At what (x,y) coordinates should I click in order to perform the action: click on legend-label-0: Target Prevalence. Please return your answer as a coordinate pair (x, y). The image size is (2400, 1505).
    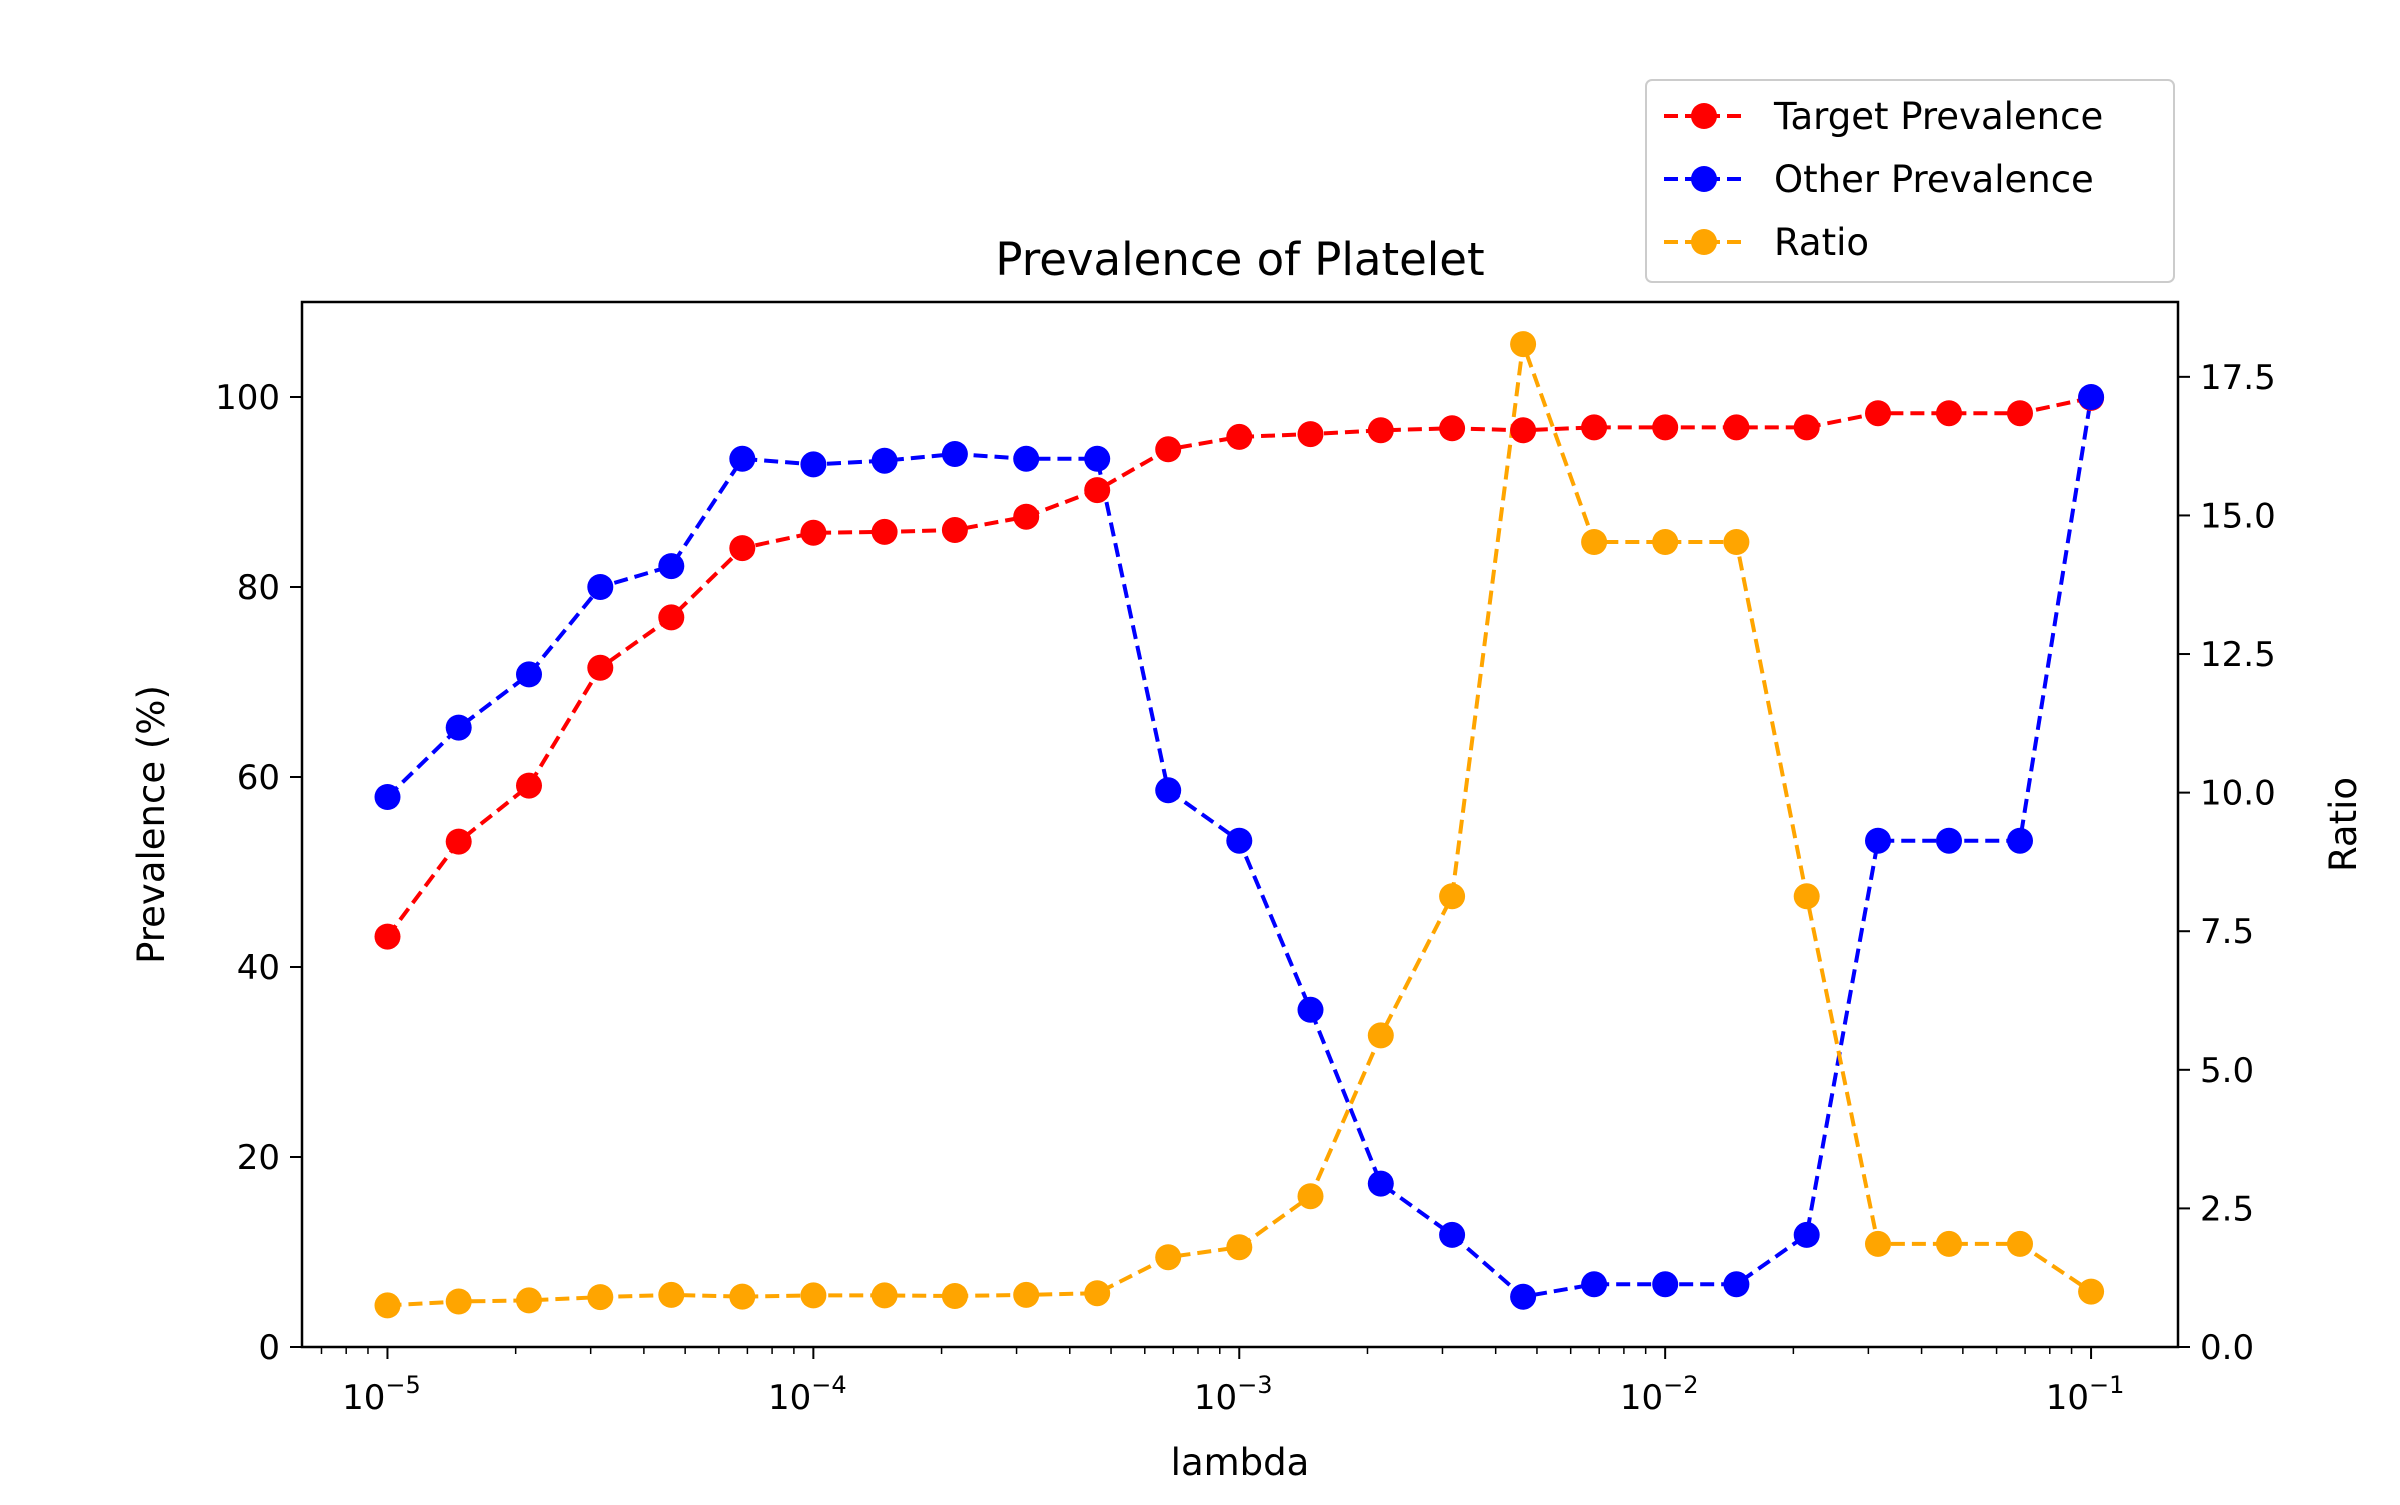
    Looking at the image, I should click on (1938, 116).